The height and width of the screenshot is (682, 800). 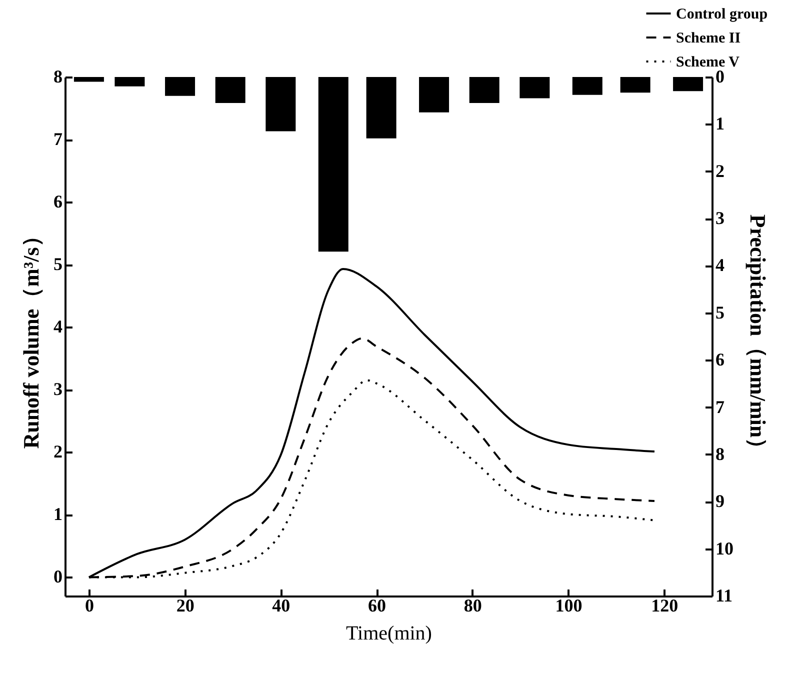 What do you see at coordinates (758, 337) in the screenshot?
I see `y2-axis-title: Precipitation（mm/min）` at bounding box center [758, 337].